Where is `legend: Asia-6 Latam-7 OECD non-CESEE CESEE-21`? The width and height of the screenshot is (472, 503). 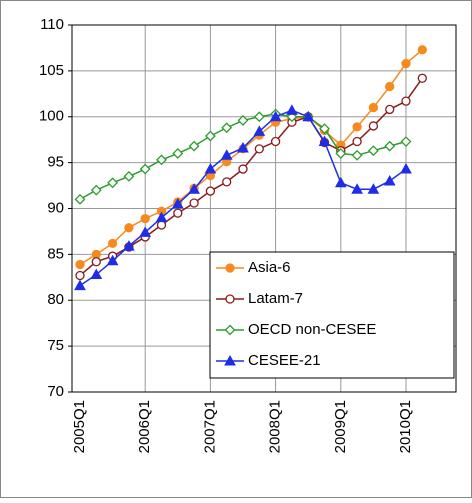 legend: Asia-6 Latam-7 OECD non-CESEE CESEE-21 is located at coordinates (332, 315).